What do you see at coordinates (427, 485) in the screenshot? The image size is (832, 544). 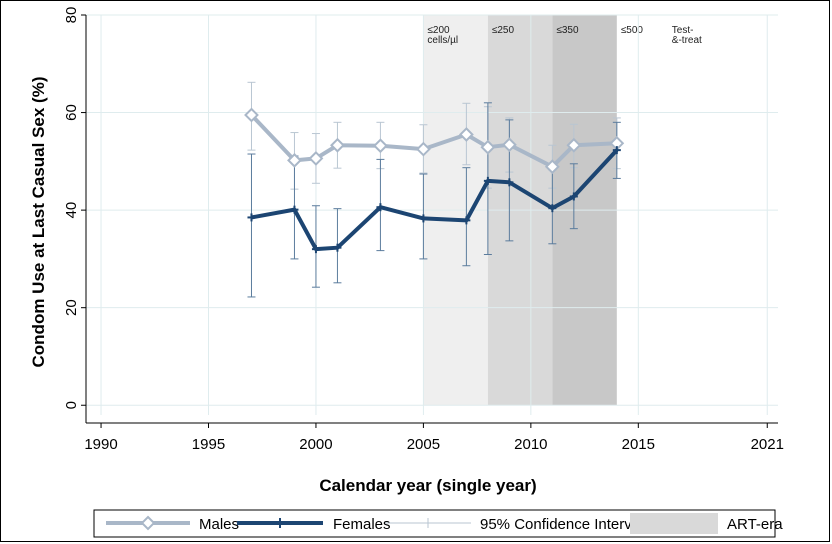 I see `x-axis-label: Calendar year (single year)` at bounding box center [427, 485].